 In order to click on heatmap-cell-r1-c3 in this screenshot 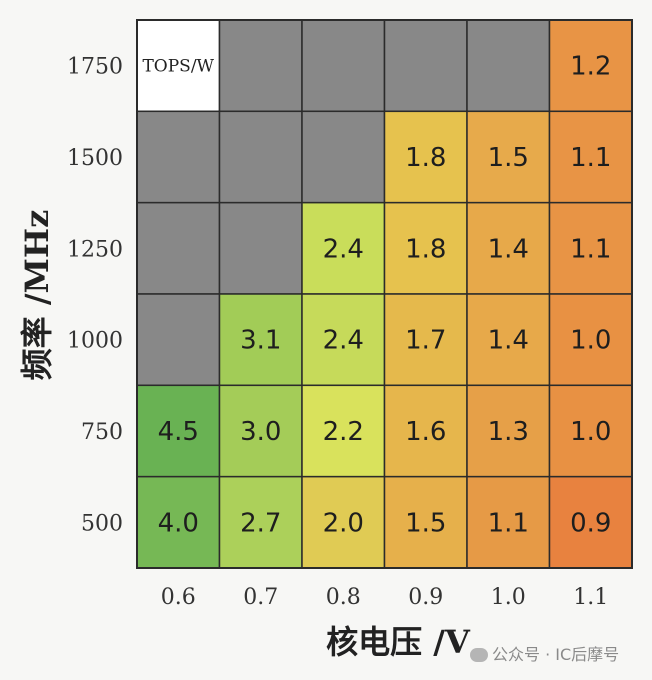, I will do `click(425, 157)`.